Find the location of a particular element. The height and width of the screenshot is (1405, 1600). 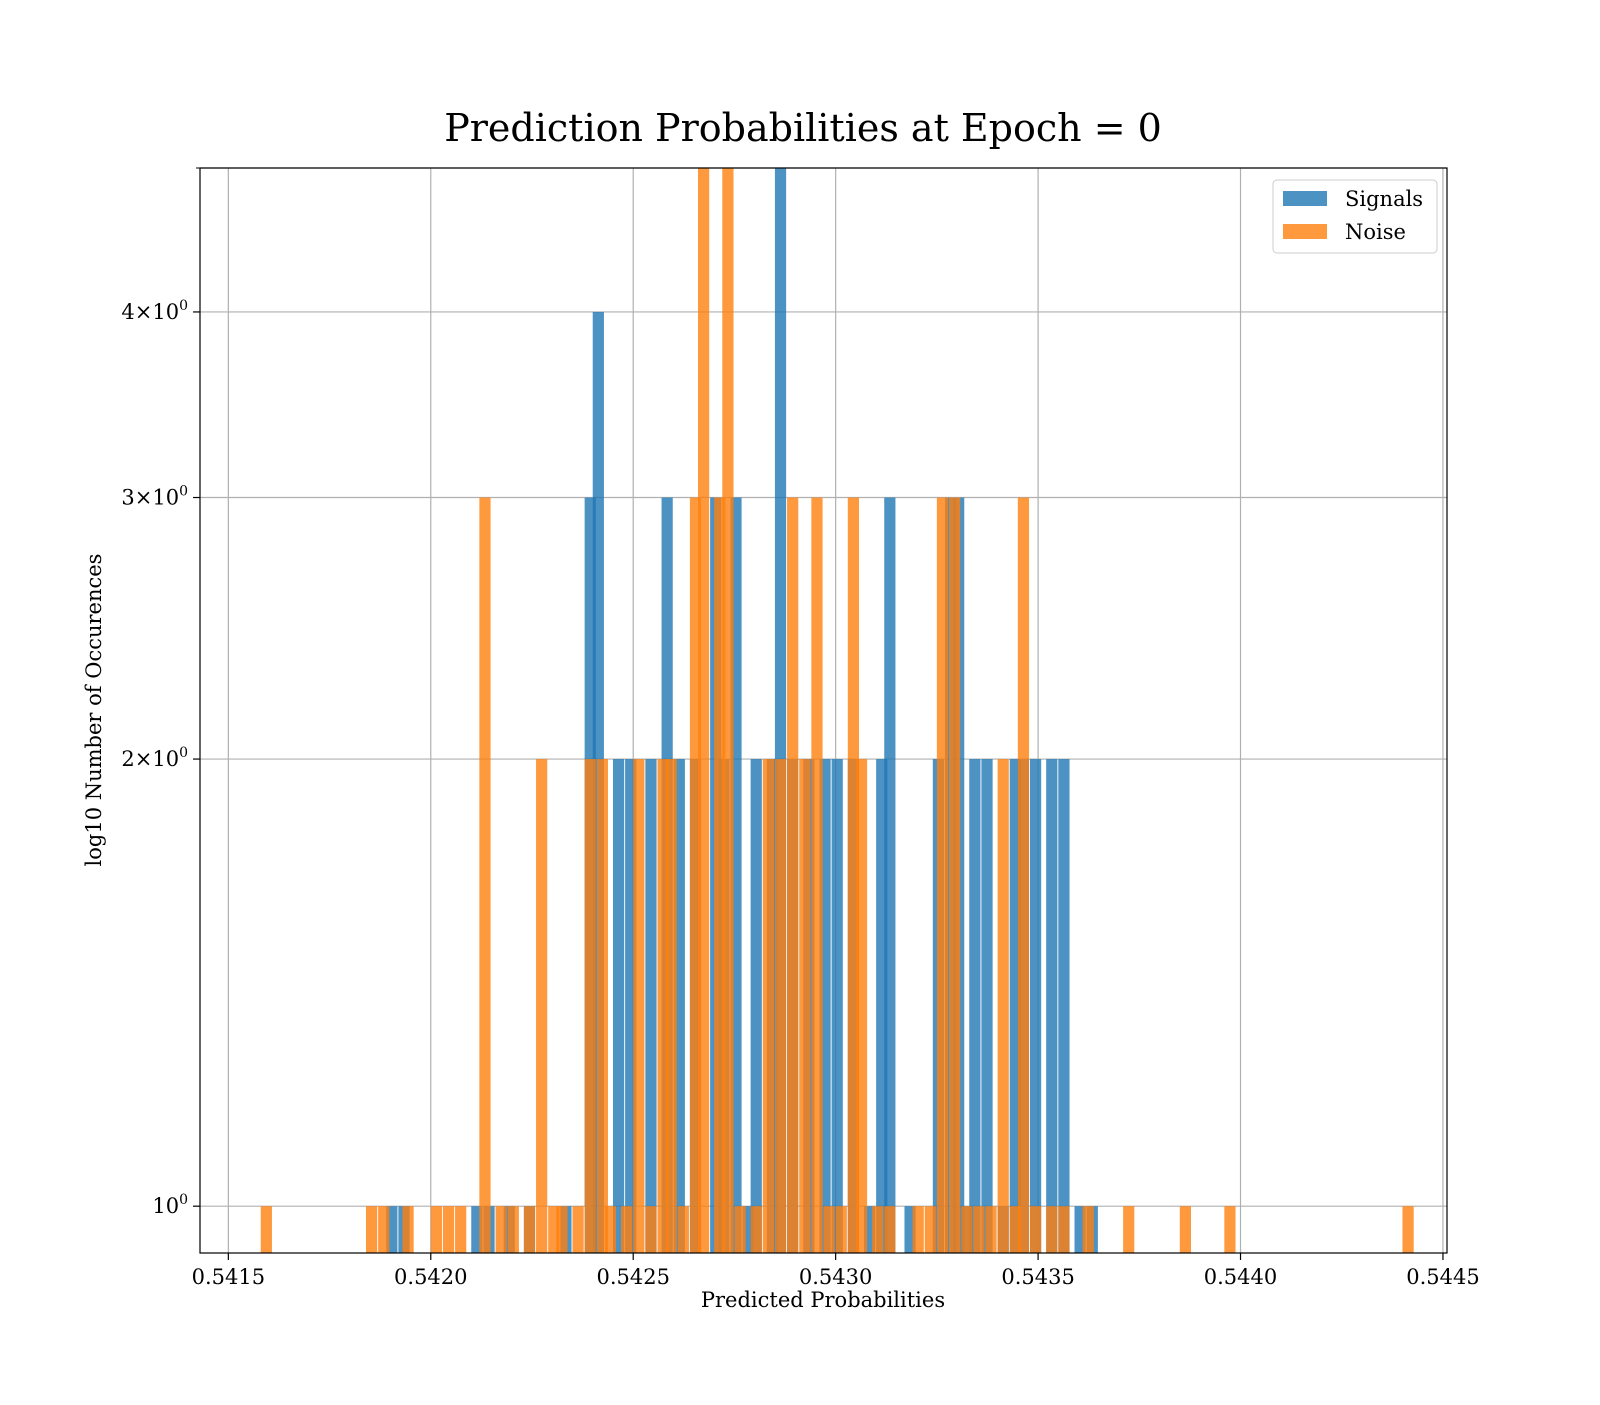

x-tick-label: 0.5445 is located at coordinates (1442, 1277).